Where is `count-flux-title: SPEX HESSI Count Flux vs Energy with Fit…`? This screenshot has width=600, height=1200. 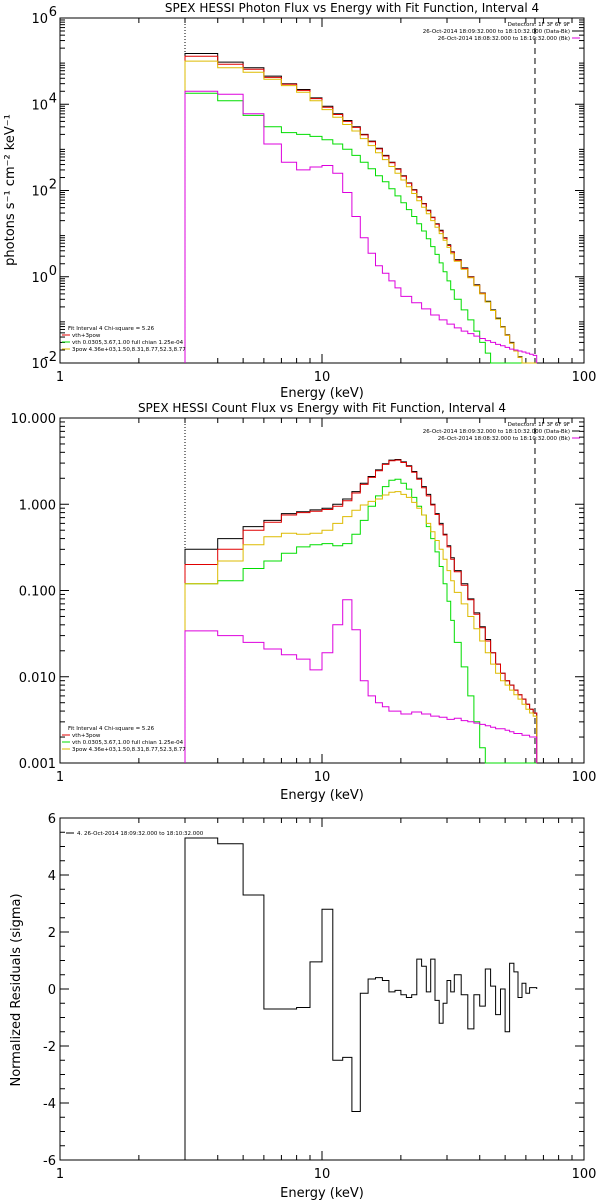 count-flux-title: SPEX HESSI Count Flux vs Energy with Fit… is located at coordinates (322, 408).